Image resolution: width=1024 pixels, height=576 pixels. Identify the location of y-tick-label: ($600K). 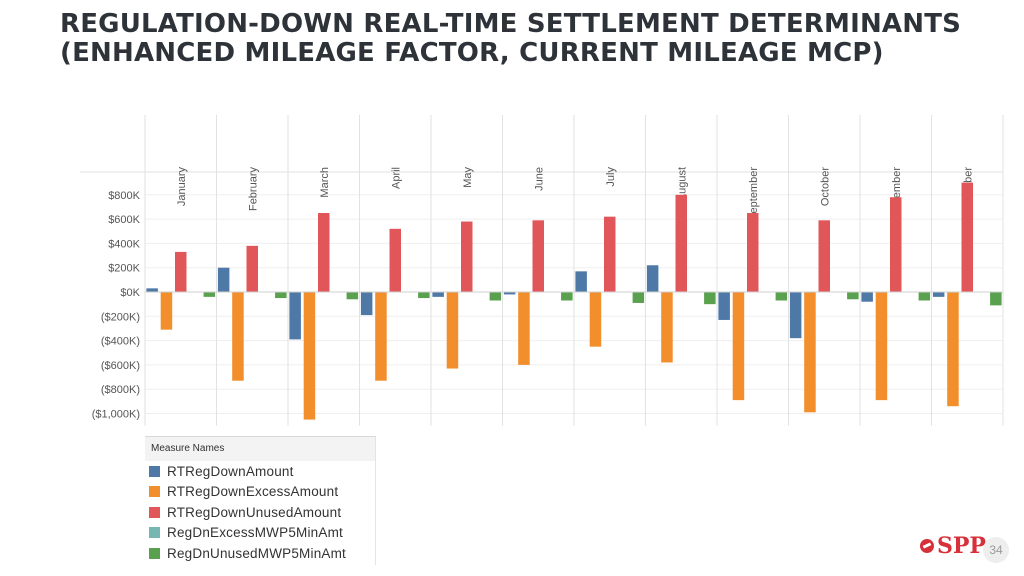
(120, 366).